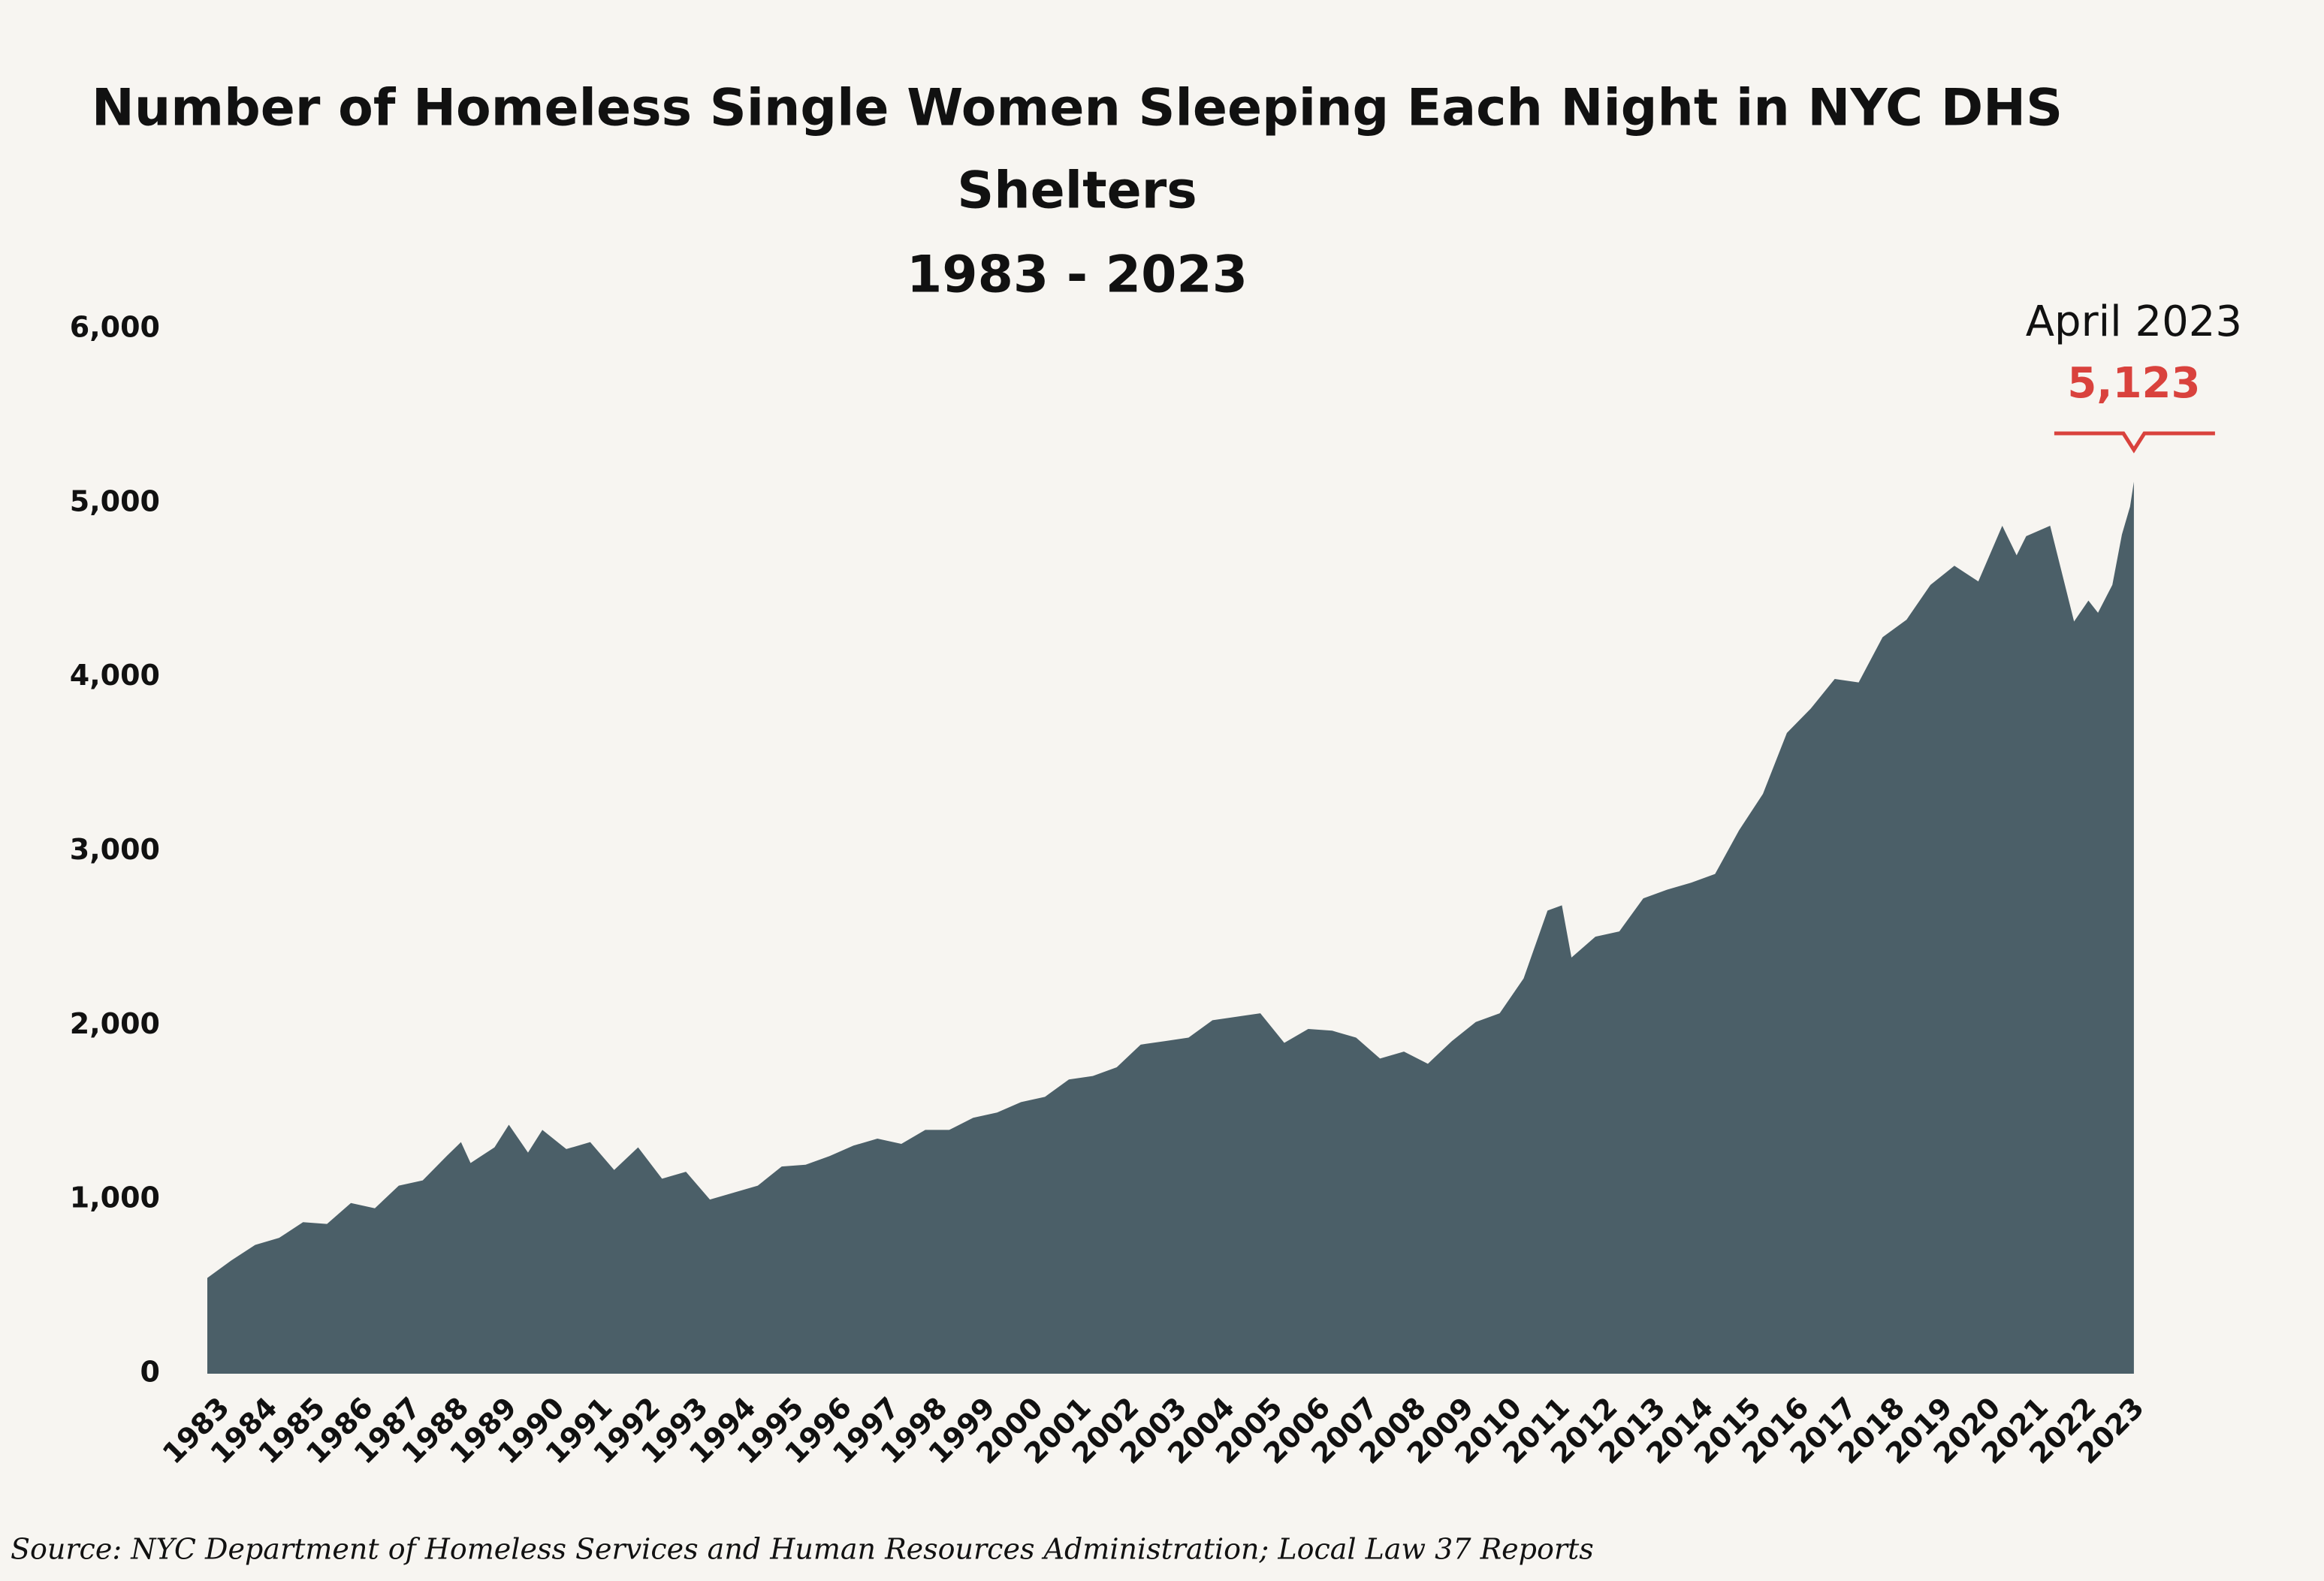  What do you see at coordinates (2133, 383) in the screenshot?
I see `annotation-value: 5,123` at bounding box center [2133, 383].